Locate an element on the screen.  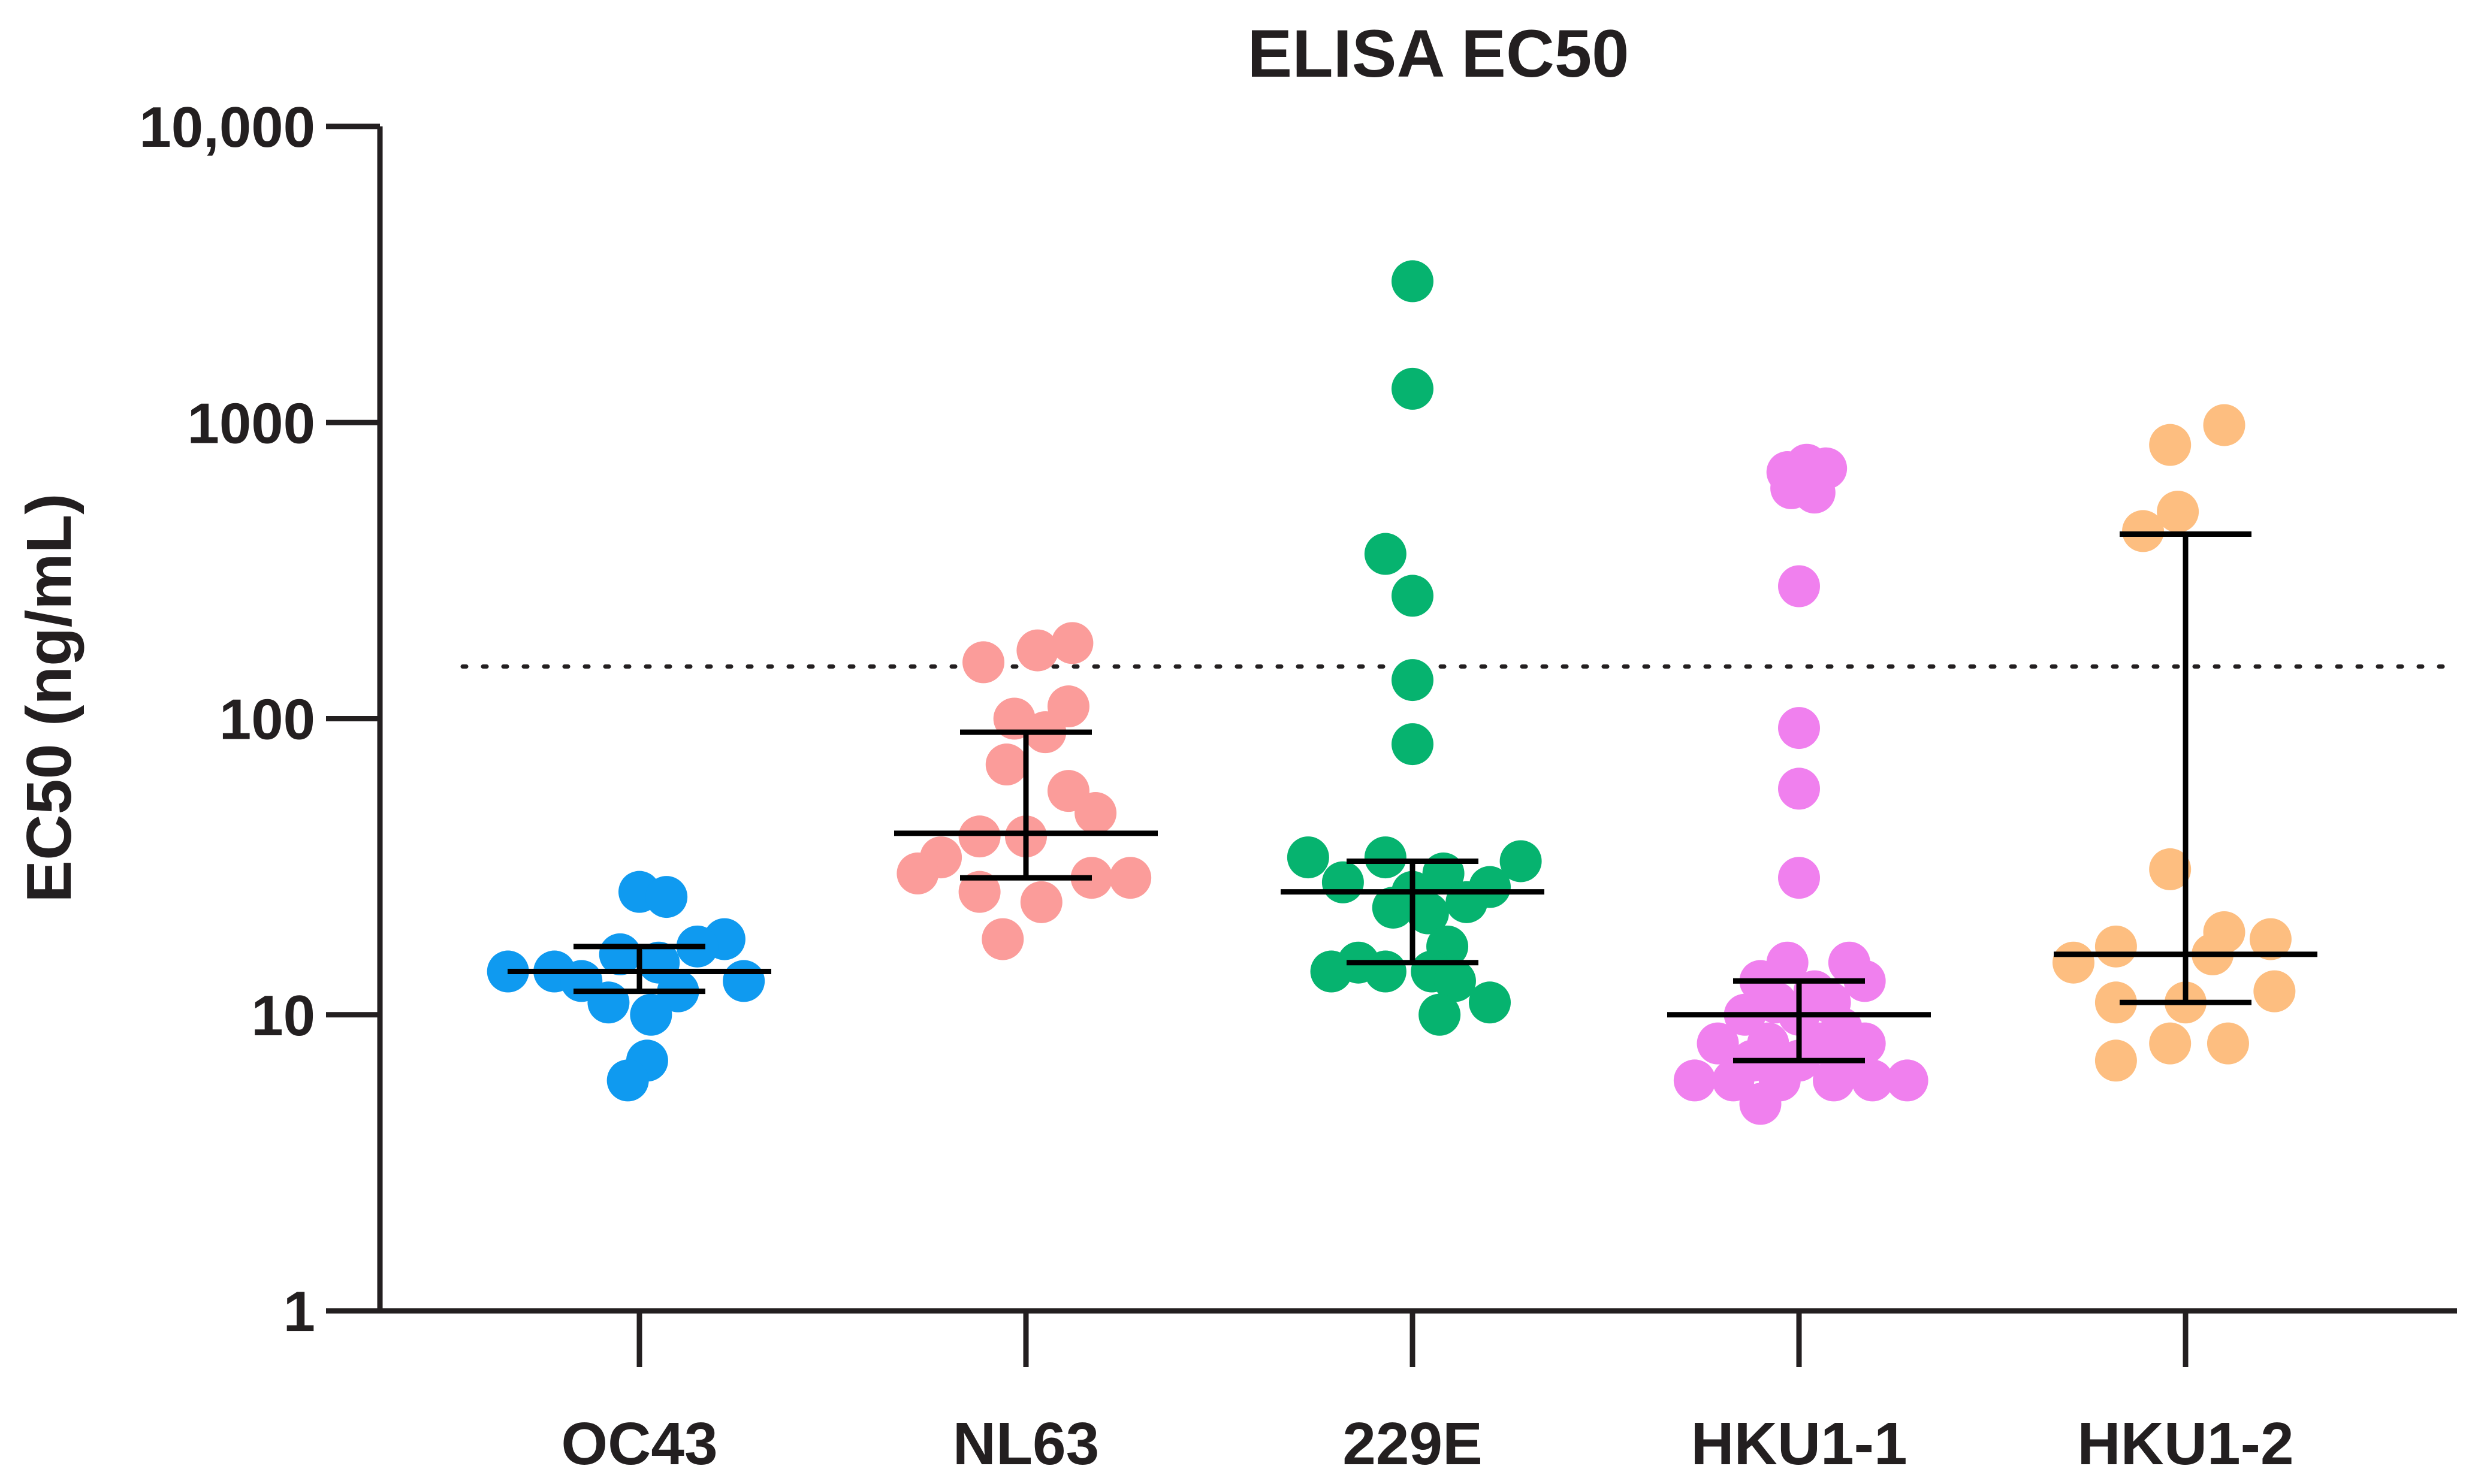
y-tick-label: 1 is located at coordinates (299, 1312).